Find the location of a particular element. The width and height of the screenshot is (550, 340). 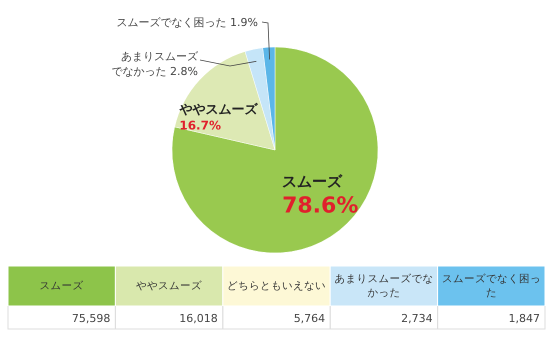

slice-label: スムーズでなく困った 1.9% is located at coordinates (187, 22).